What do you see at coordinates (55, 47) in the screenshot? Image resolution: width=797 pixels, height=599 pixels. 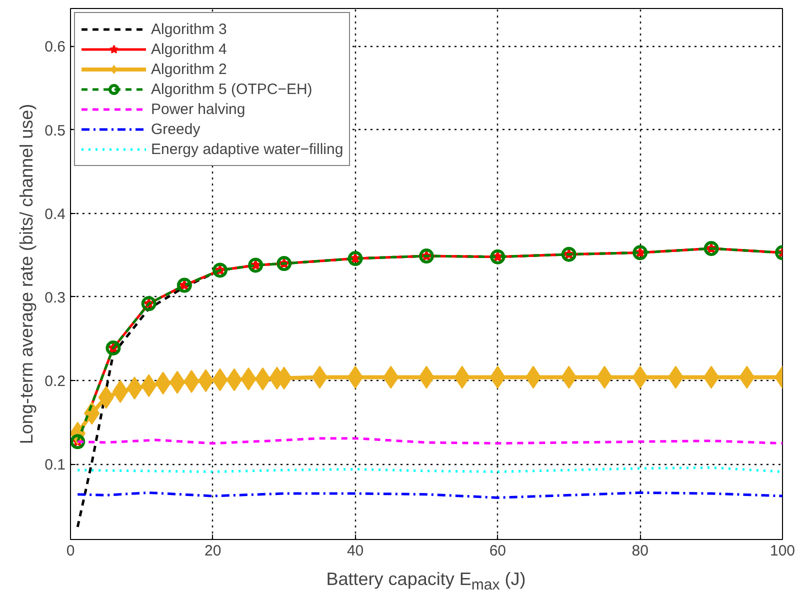 I see `y-tick-label: 0.6` at bounding box center [55, 47].